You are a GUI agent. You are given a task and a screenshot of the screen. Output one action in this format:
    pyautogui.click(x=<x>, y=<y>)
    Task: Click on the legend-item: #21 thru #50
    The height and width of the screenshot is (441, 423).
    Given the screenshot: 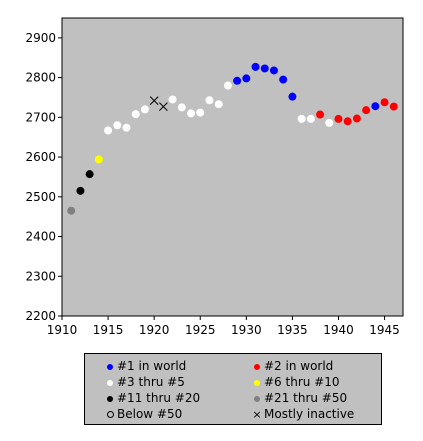 What is the action you would take?
    pyautogui.click(x=298, y=398)
    